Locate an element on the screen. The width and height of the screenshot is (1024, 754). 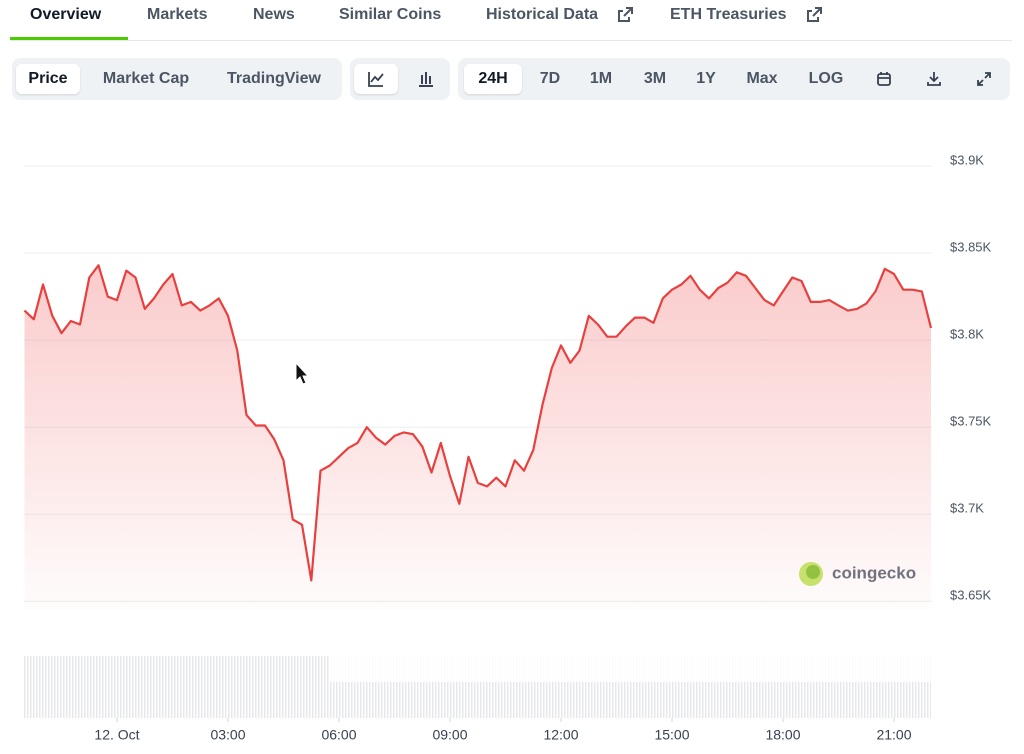
range-button: 1M is located at coordinates (601, 78).